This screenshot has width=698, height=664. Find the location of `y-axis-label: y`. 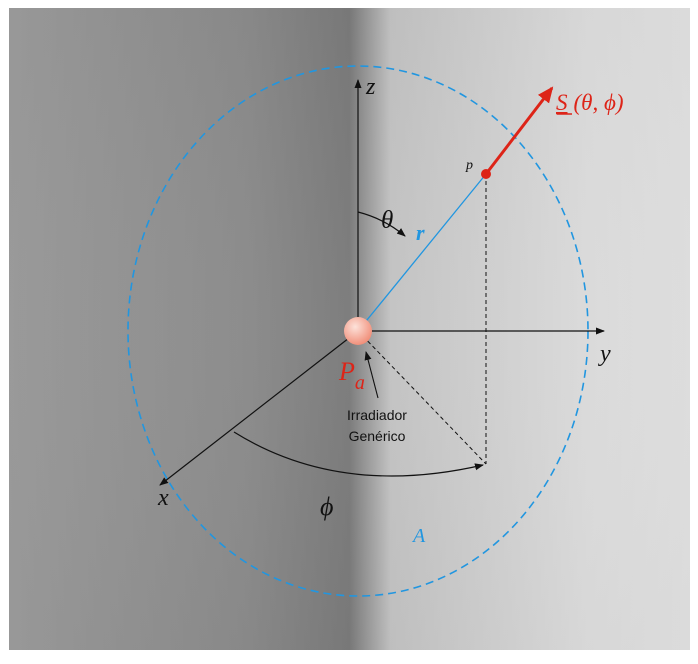

y-axis-label: y is located at coordinates (604, 354).